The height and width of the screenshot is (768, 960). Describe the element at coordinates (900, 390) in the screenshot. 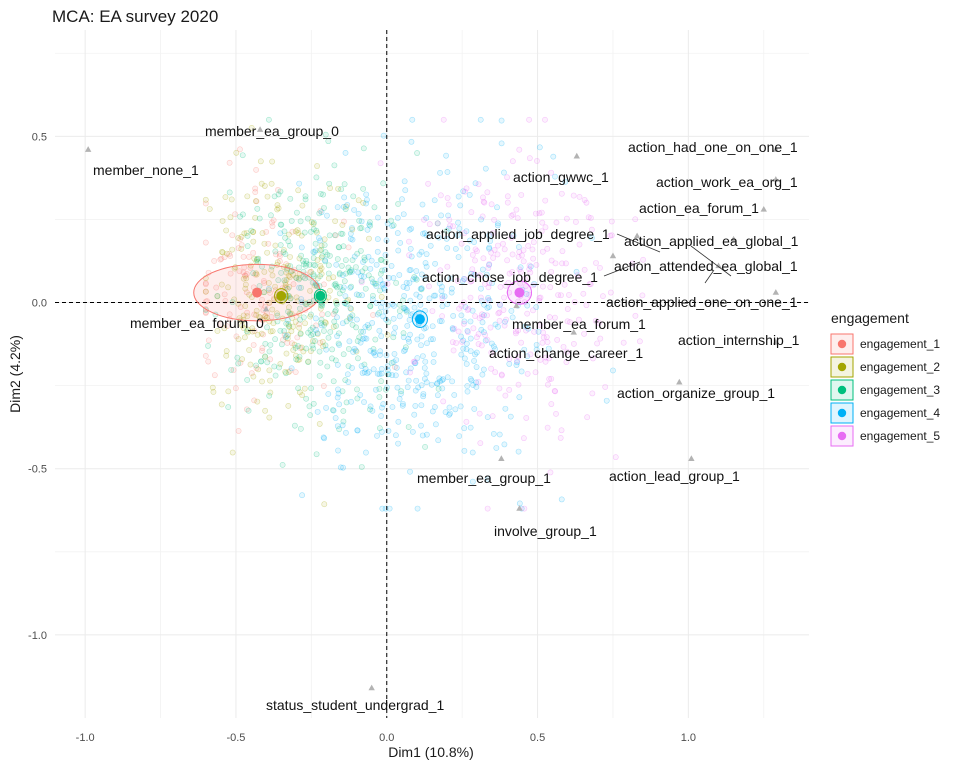

I see `legend-label: engagement_3` at that location.